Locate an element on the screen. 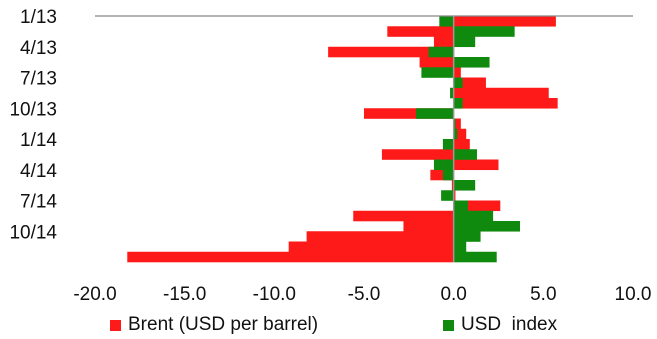  legend-item-usd-index: USD index is located at coordinates (500, 325).